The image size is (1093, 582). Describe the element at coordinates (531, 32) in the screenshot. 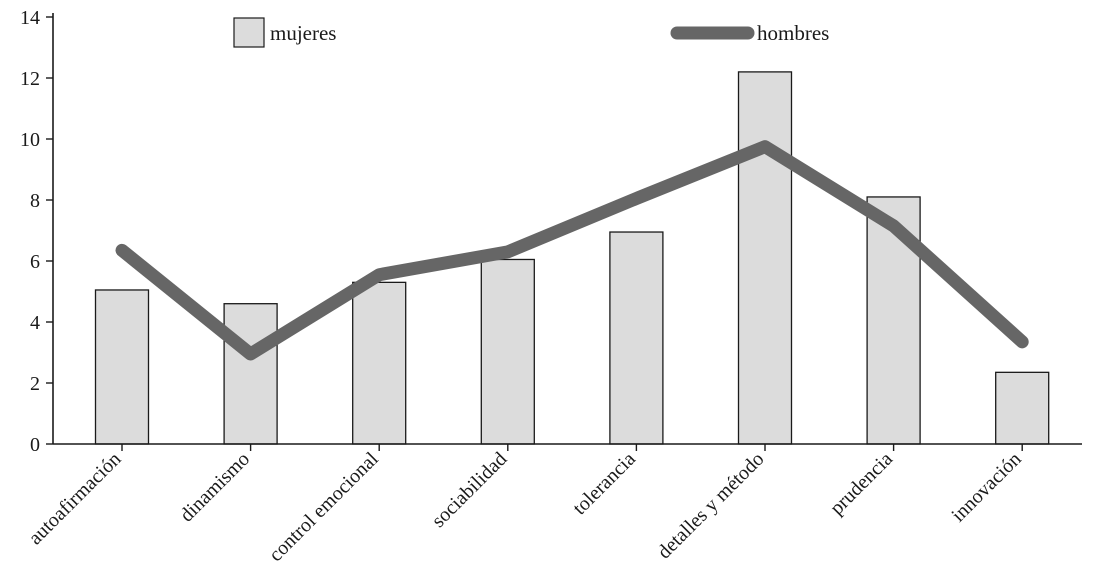

I see `legend: mujeres hombres` at that location.